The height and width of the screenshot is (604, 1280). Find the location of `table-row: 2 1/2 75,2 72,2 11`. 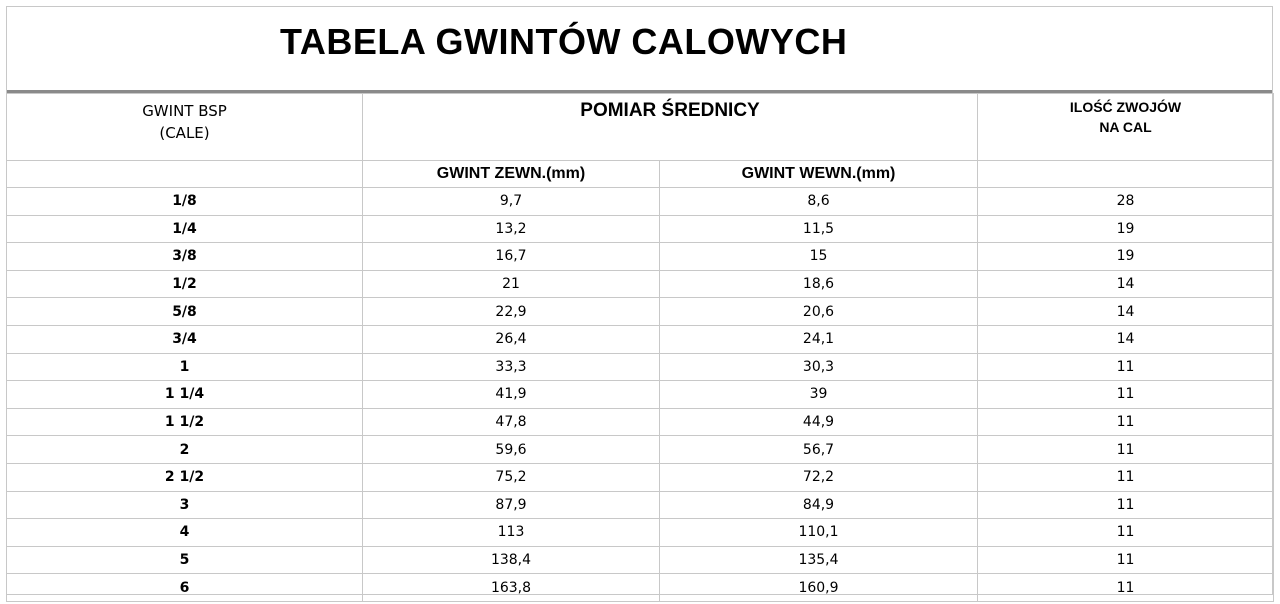

table-row: 2 1/2 75,2 72,2 11 is located at coordinates (640, 477).